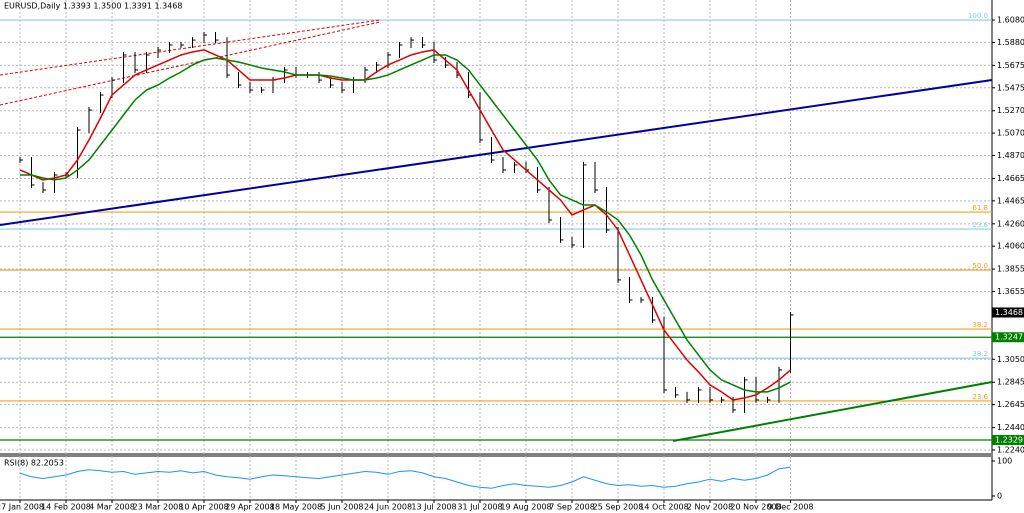 Image resolution: width=1024 pixels, height=513 pixels. I want to click on y-tick-label: 1.3655, so click(1010, 291).